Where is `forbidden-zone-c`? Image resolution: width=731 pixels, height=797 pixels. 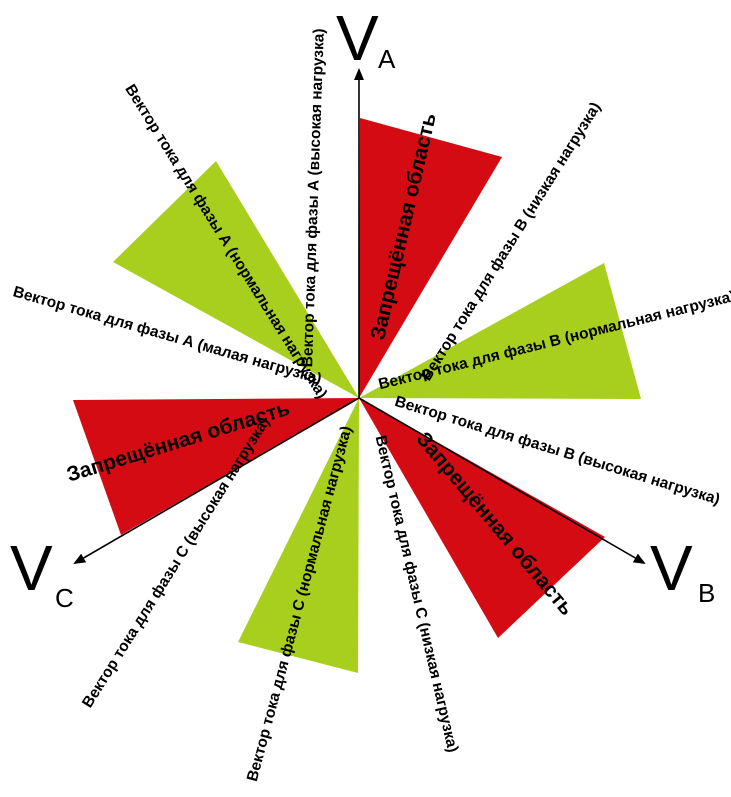
forbidden-zone-c is located at coordinates (216, 466).